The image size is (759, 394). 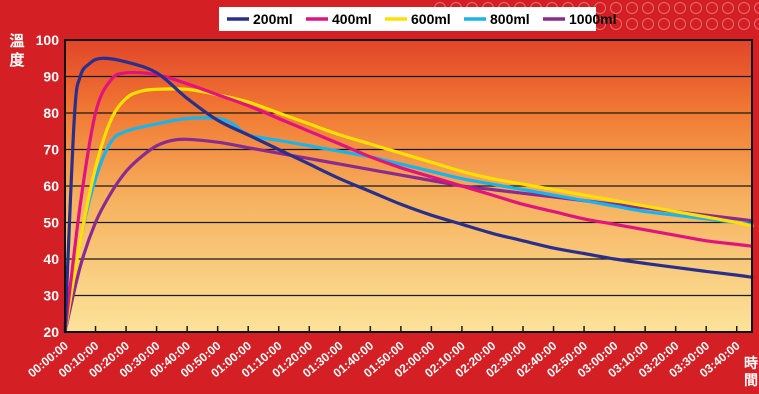 I want to click on y-axis-tick-labels: 20 30 40 50 60 70 80 90 100, so click(x=48, y=186).